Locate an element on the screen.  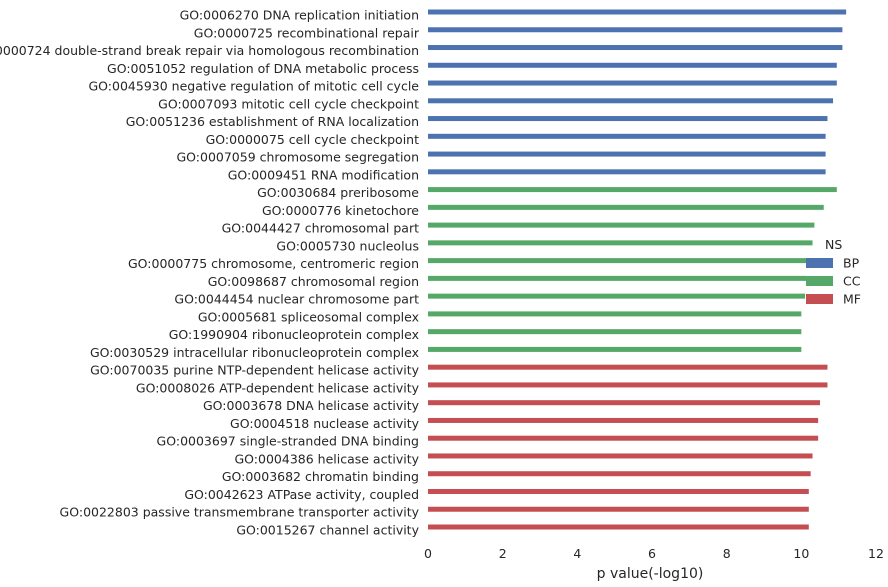
category-label: GO:0030684 preribosome is located at coordinates (338, 192).